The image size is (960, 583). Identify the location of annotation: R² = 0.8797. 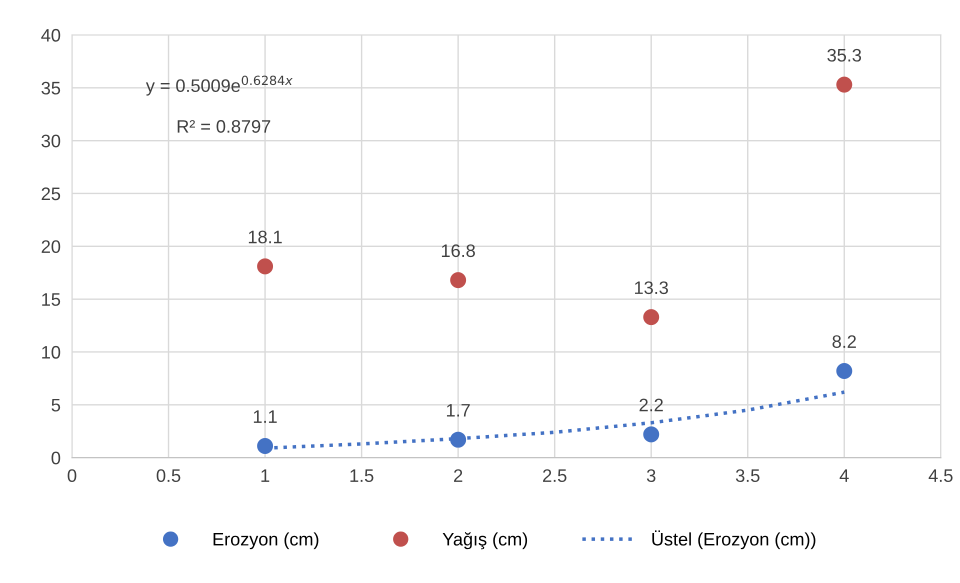
(224, 126).